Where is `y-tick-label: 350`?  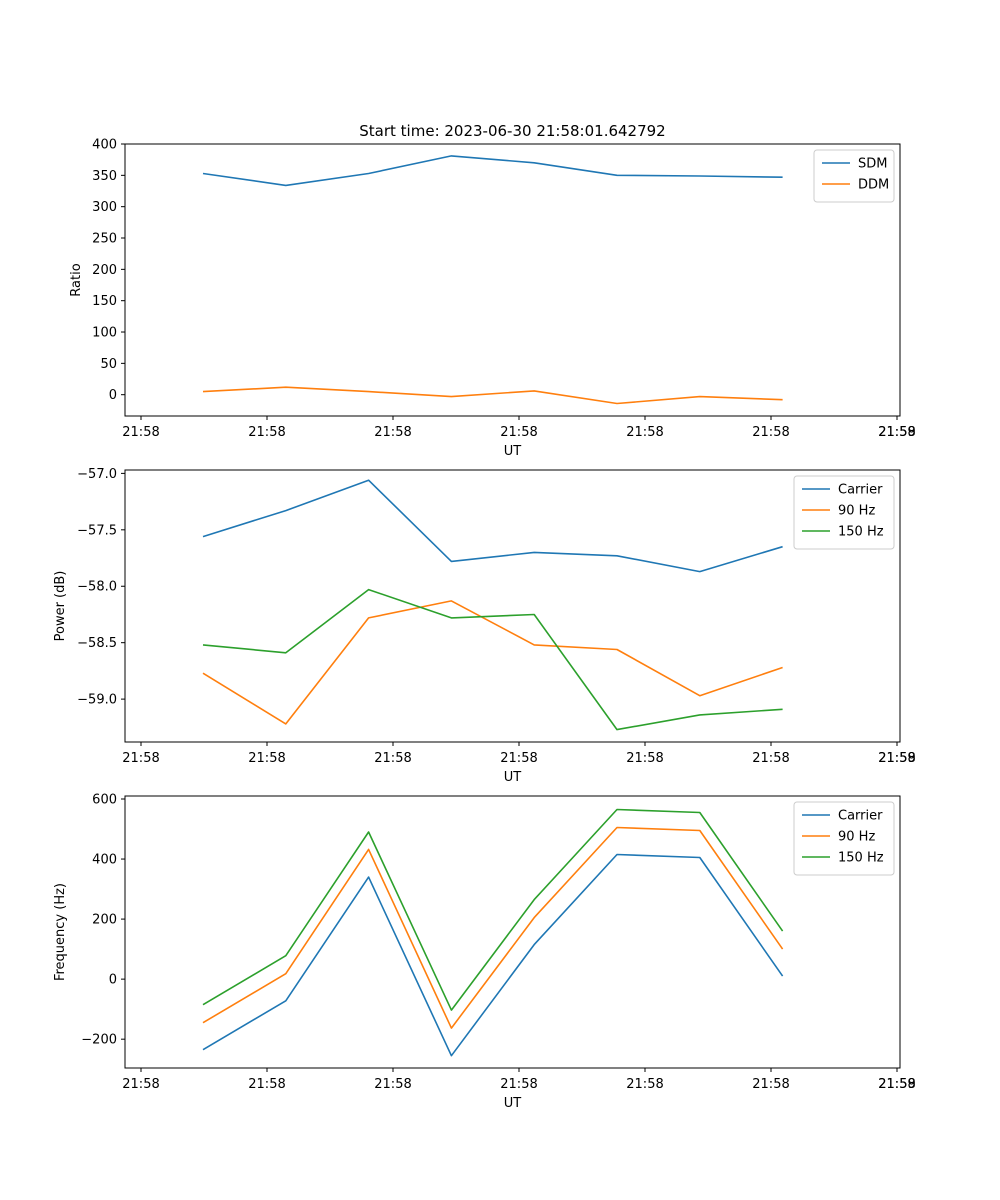 y-tick-label: 350 is located at coordinates (104, 176).